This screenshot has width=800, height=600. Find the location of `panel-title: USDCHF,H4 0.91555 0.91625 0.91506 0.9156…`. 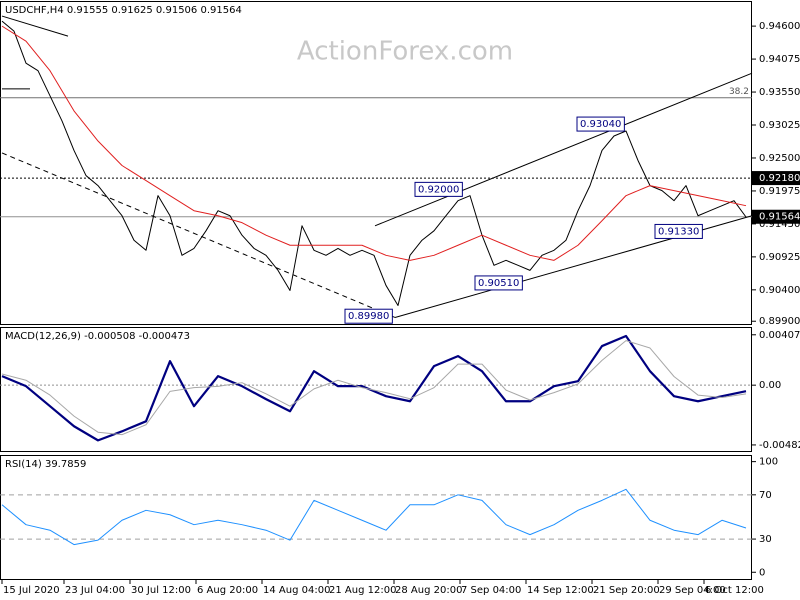

panel-title: USDCHF,H4 0.91555 0.91625 0.91506 0.9156… is located at coordinates (123, 10).